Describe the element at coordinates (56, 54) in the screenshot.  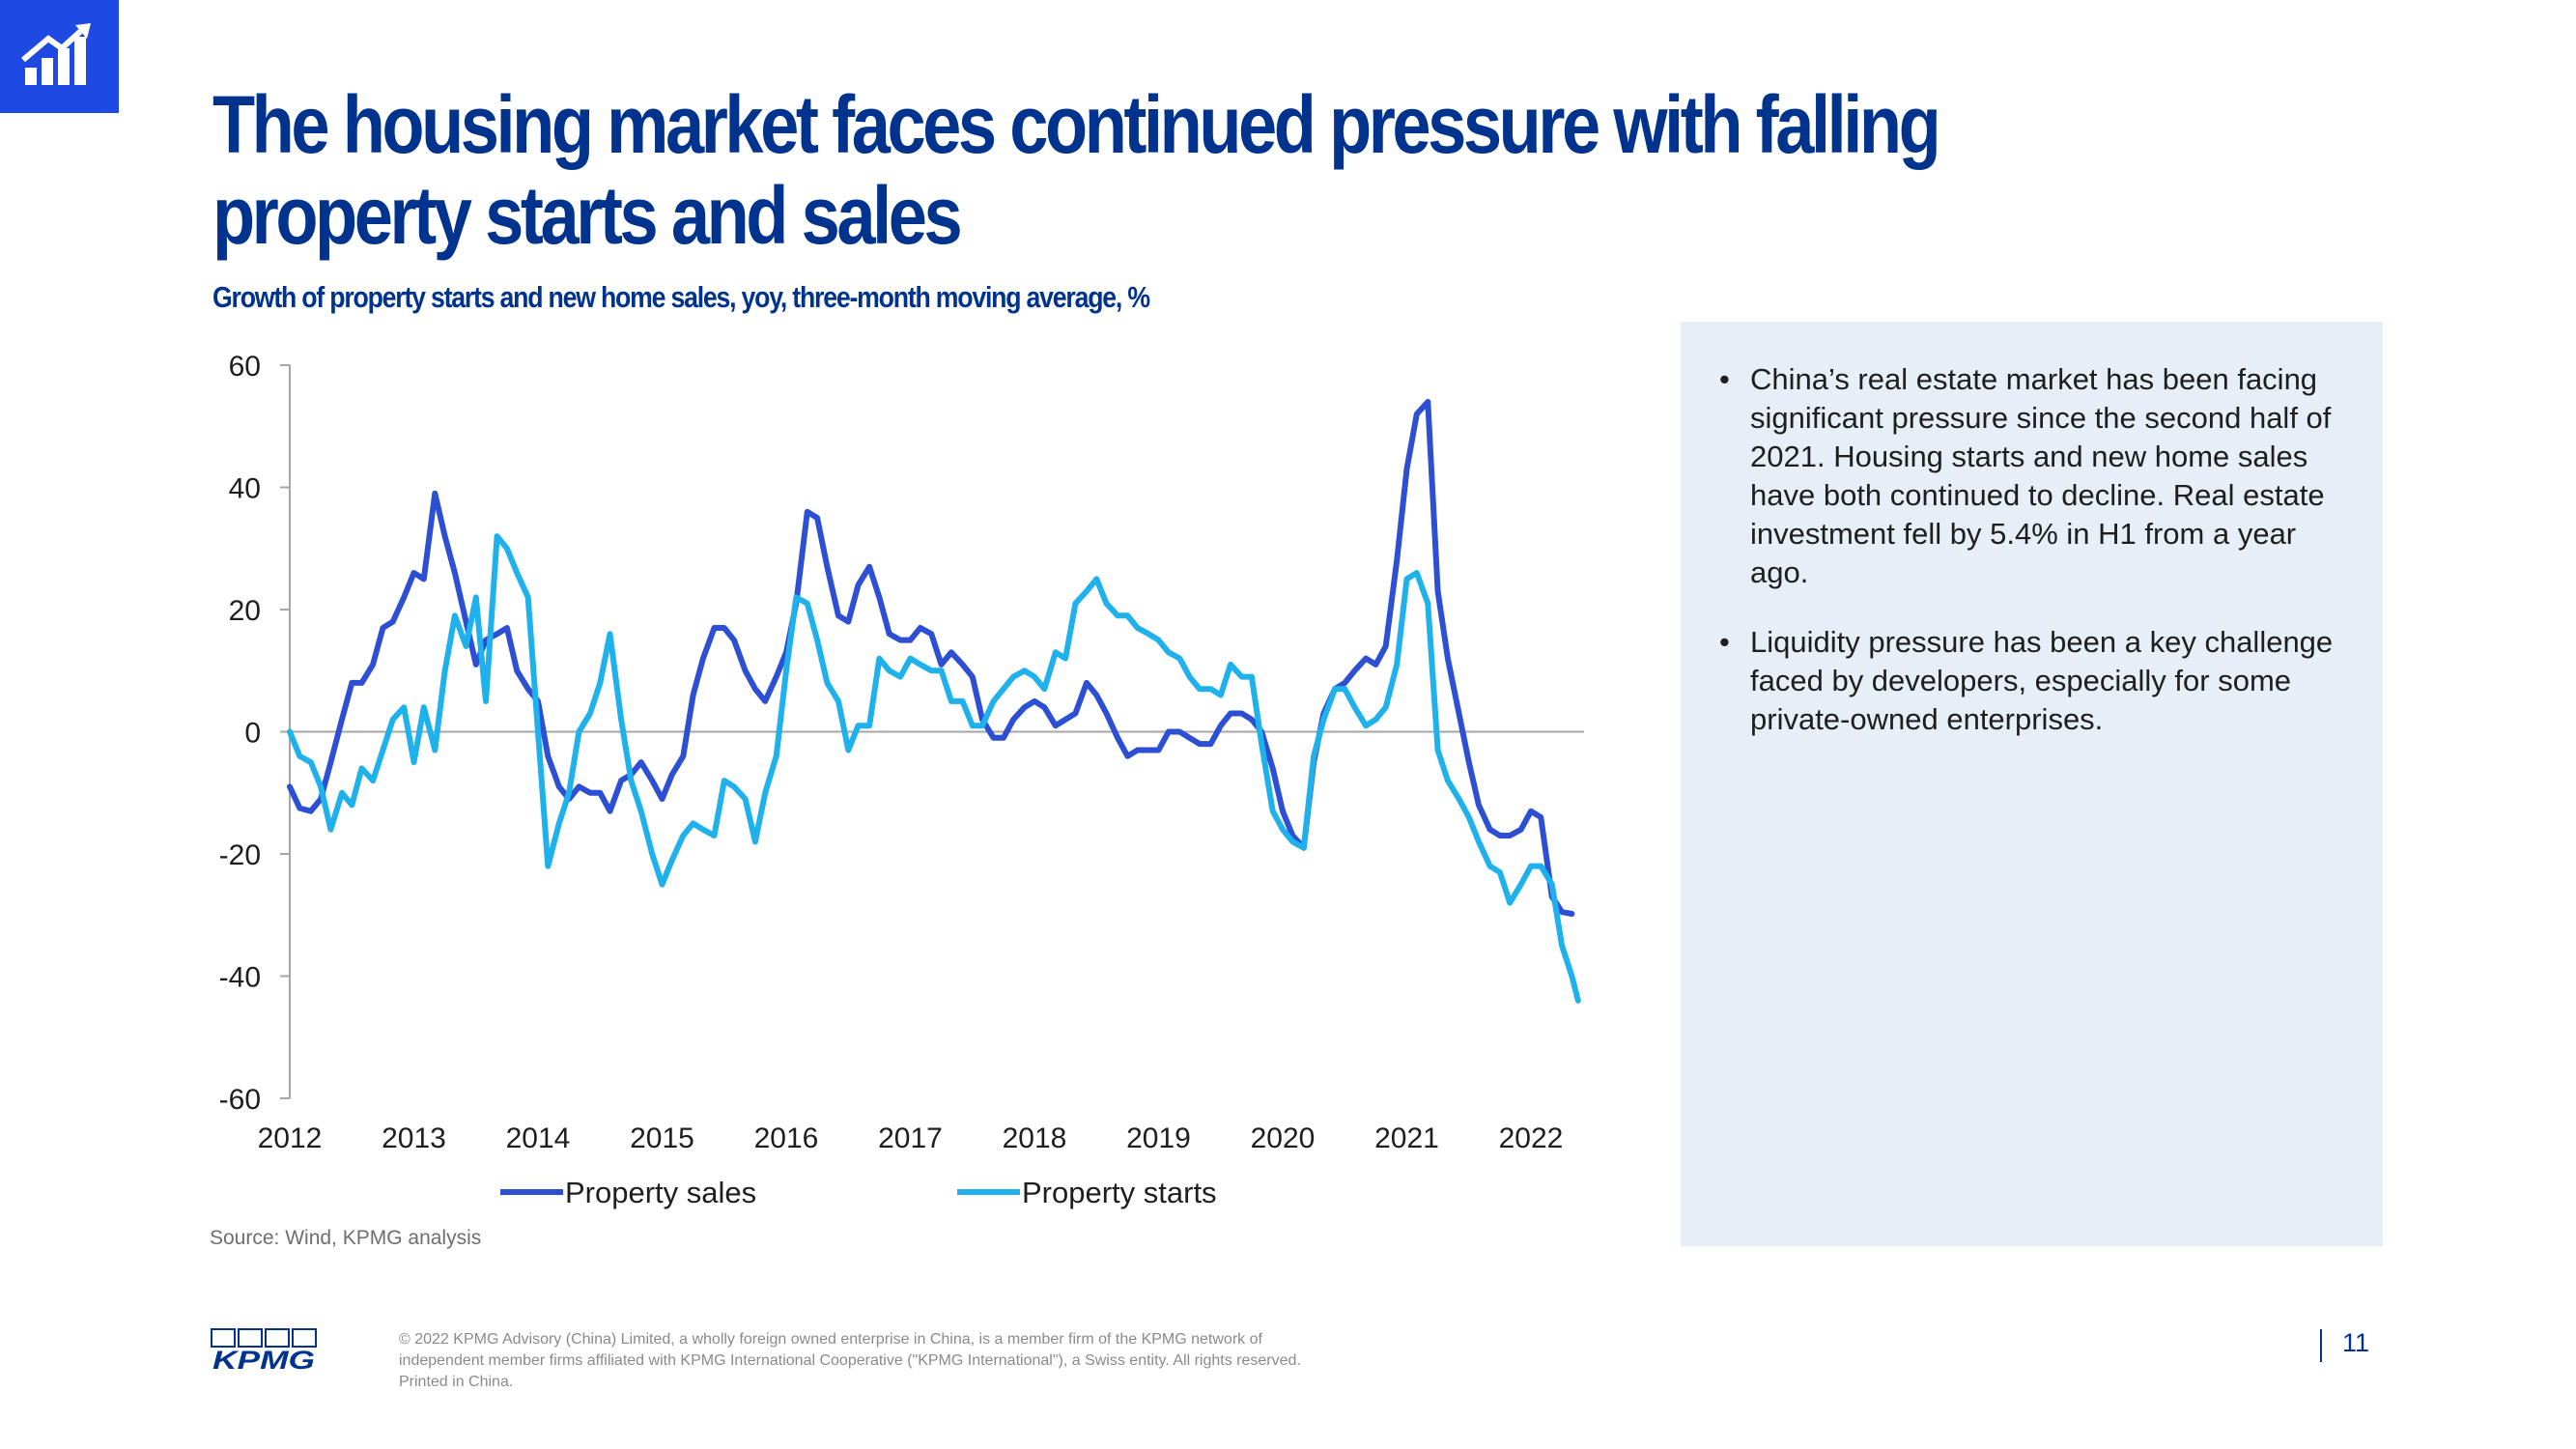
I see `bar-chart-growth-icon` at that location.